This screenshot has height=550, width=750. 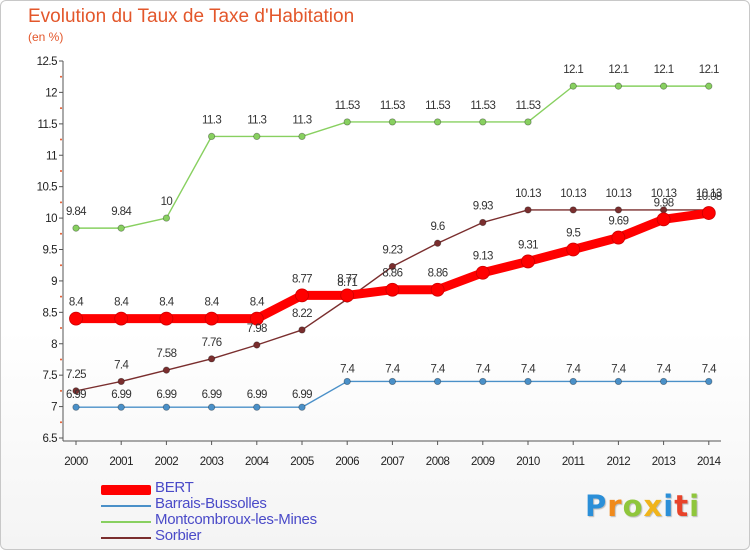 I want to click on y-tick-label: 11, so click(x=51, y=156).